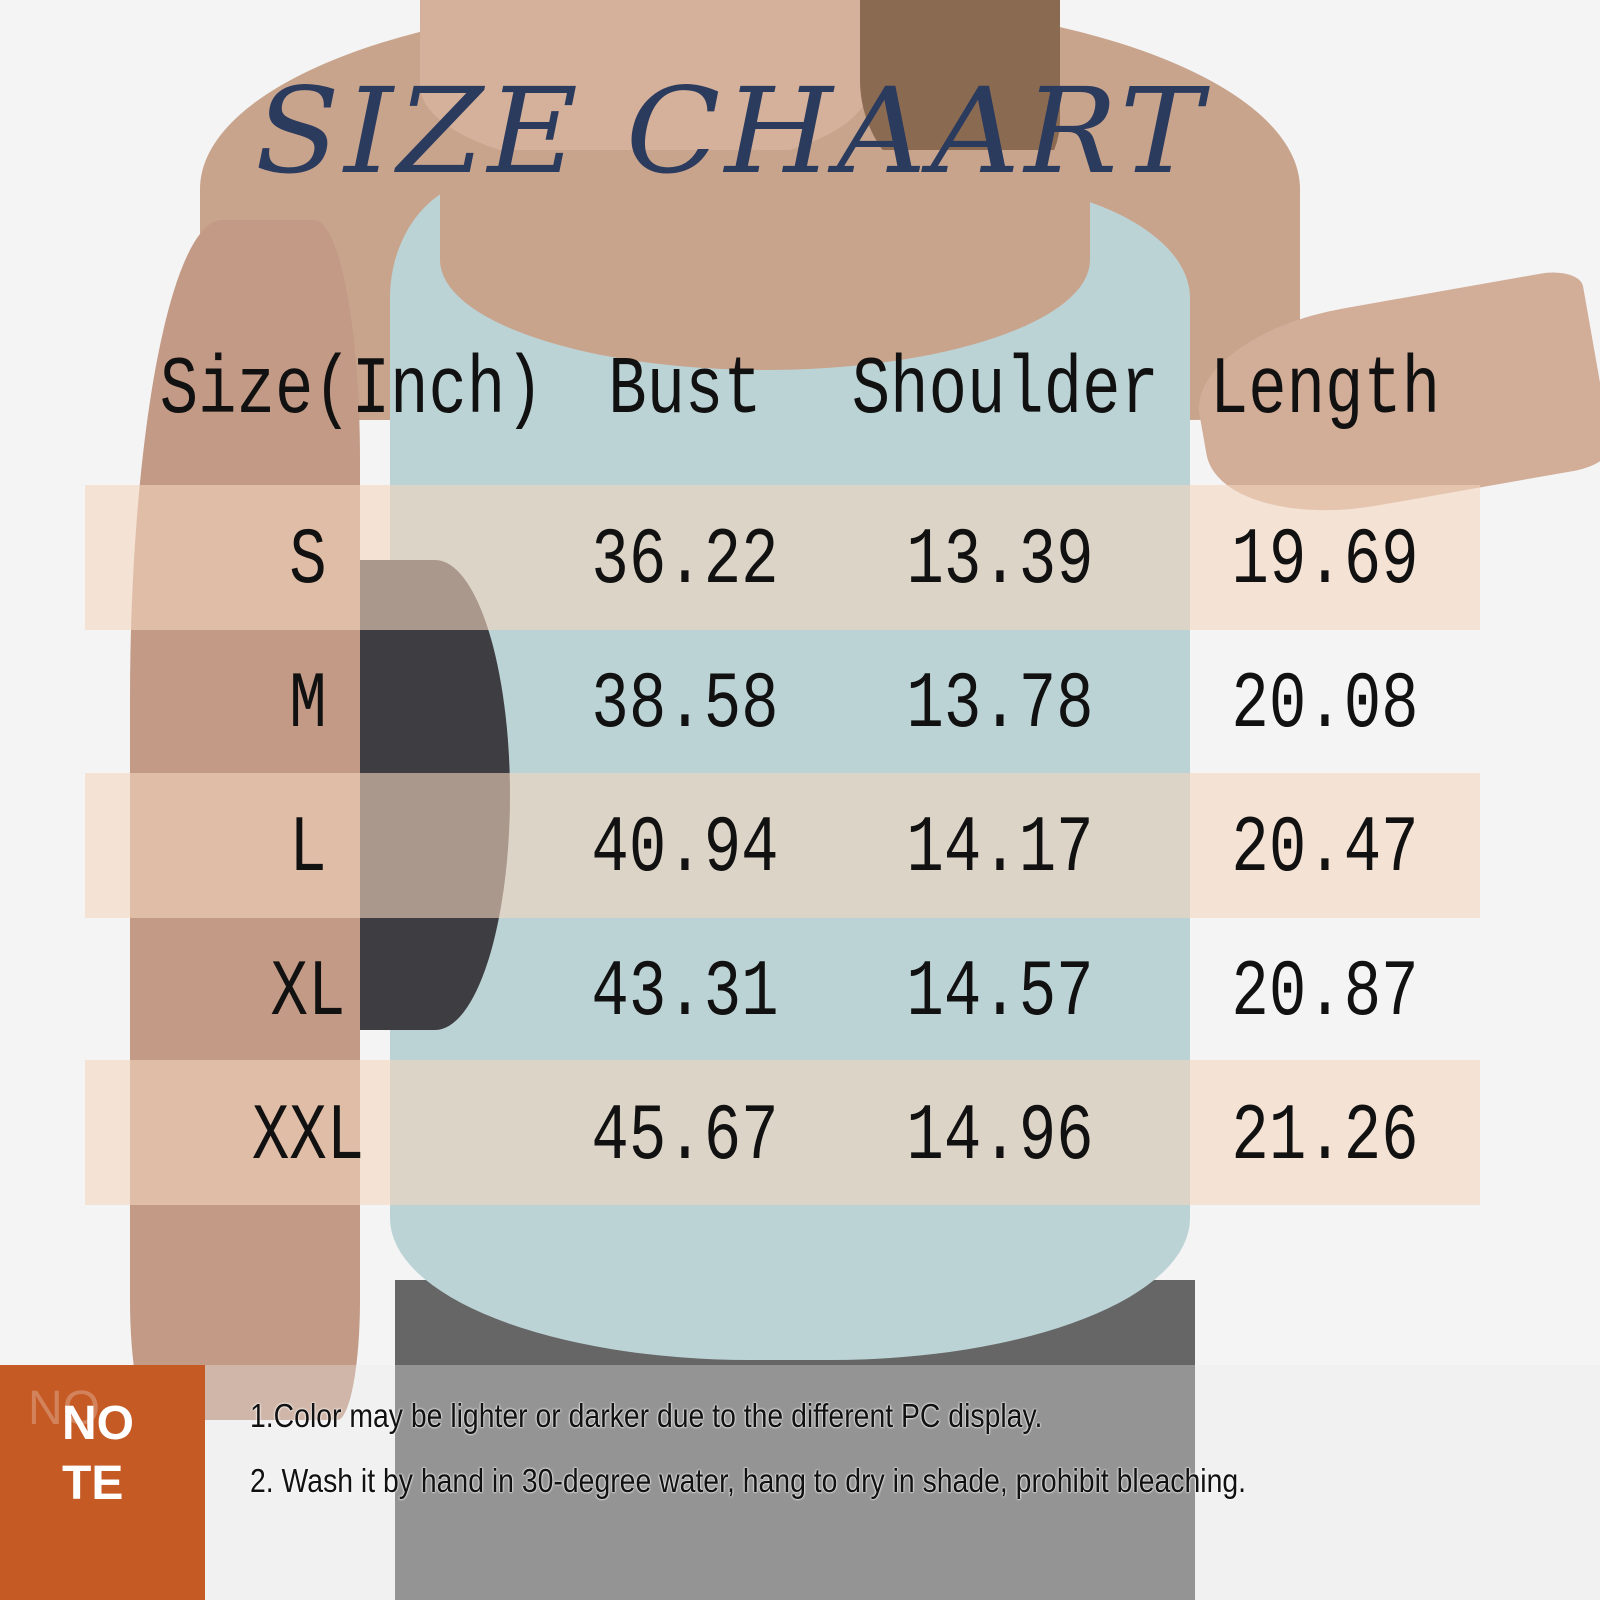 This screenshot has width=1600, height=1600. I want to click on cell-length: 19.69, so click(1325, 561).